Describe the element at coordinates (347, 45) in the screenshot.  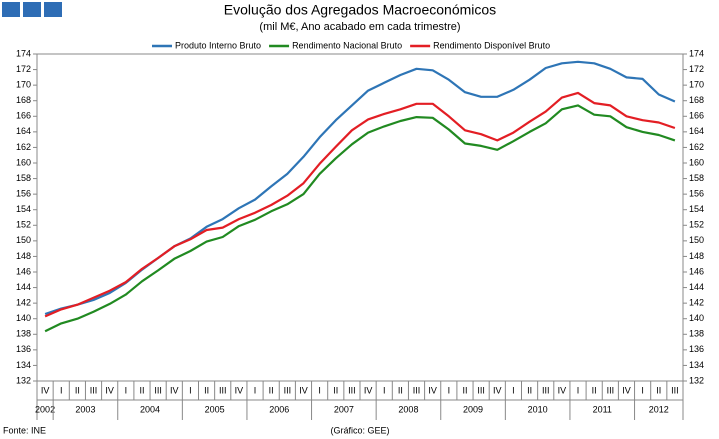
I see `legend-label: Rendimento Nacional Bruto` at that location.